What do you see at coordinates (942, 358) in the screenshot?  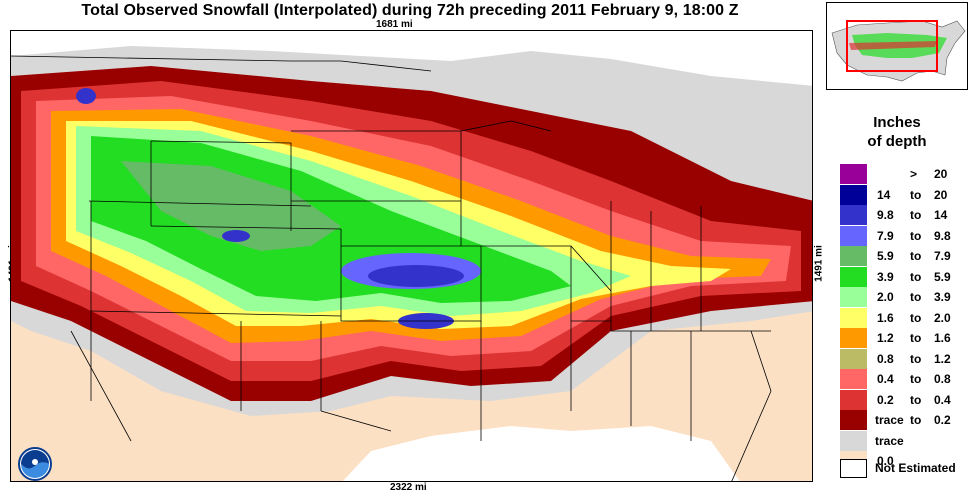 I see `legend-label-high: 1.2` at bounding box center [942, 358].